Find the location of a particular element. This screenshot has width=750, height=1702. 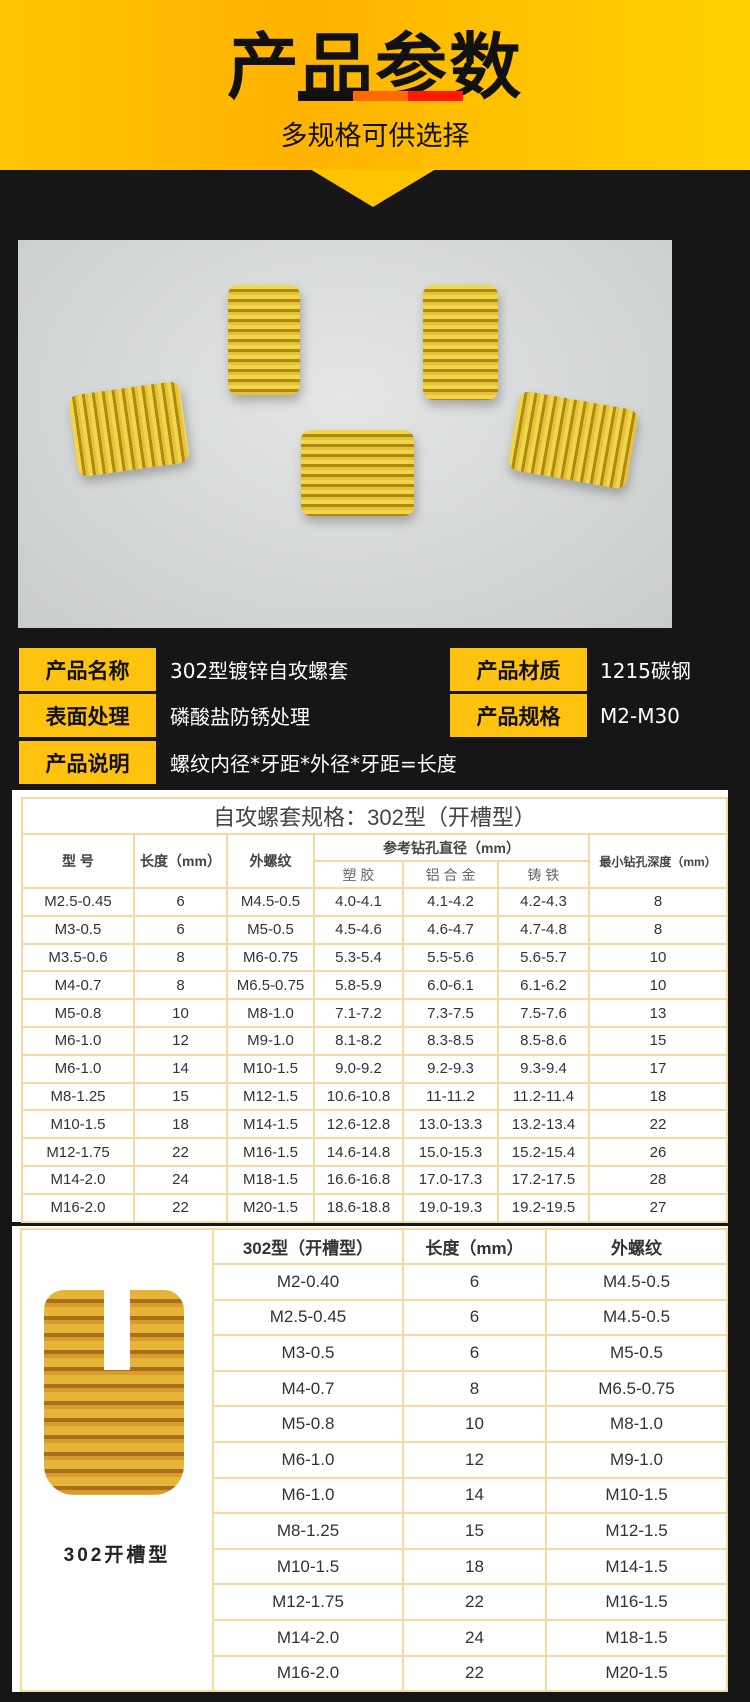

table-cell: 17.2-17.5 is located at coordinates (543, 1179).